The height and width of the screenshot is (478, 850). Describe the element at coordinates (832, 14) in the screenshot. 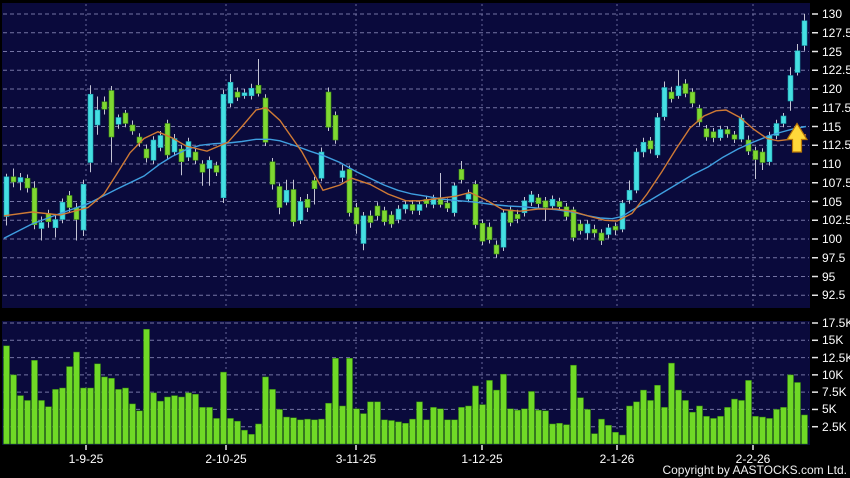

I see `price-tick-label: 130` at that location.